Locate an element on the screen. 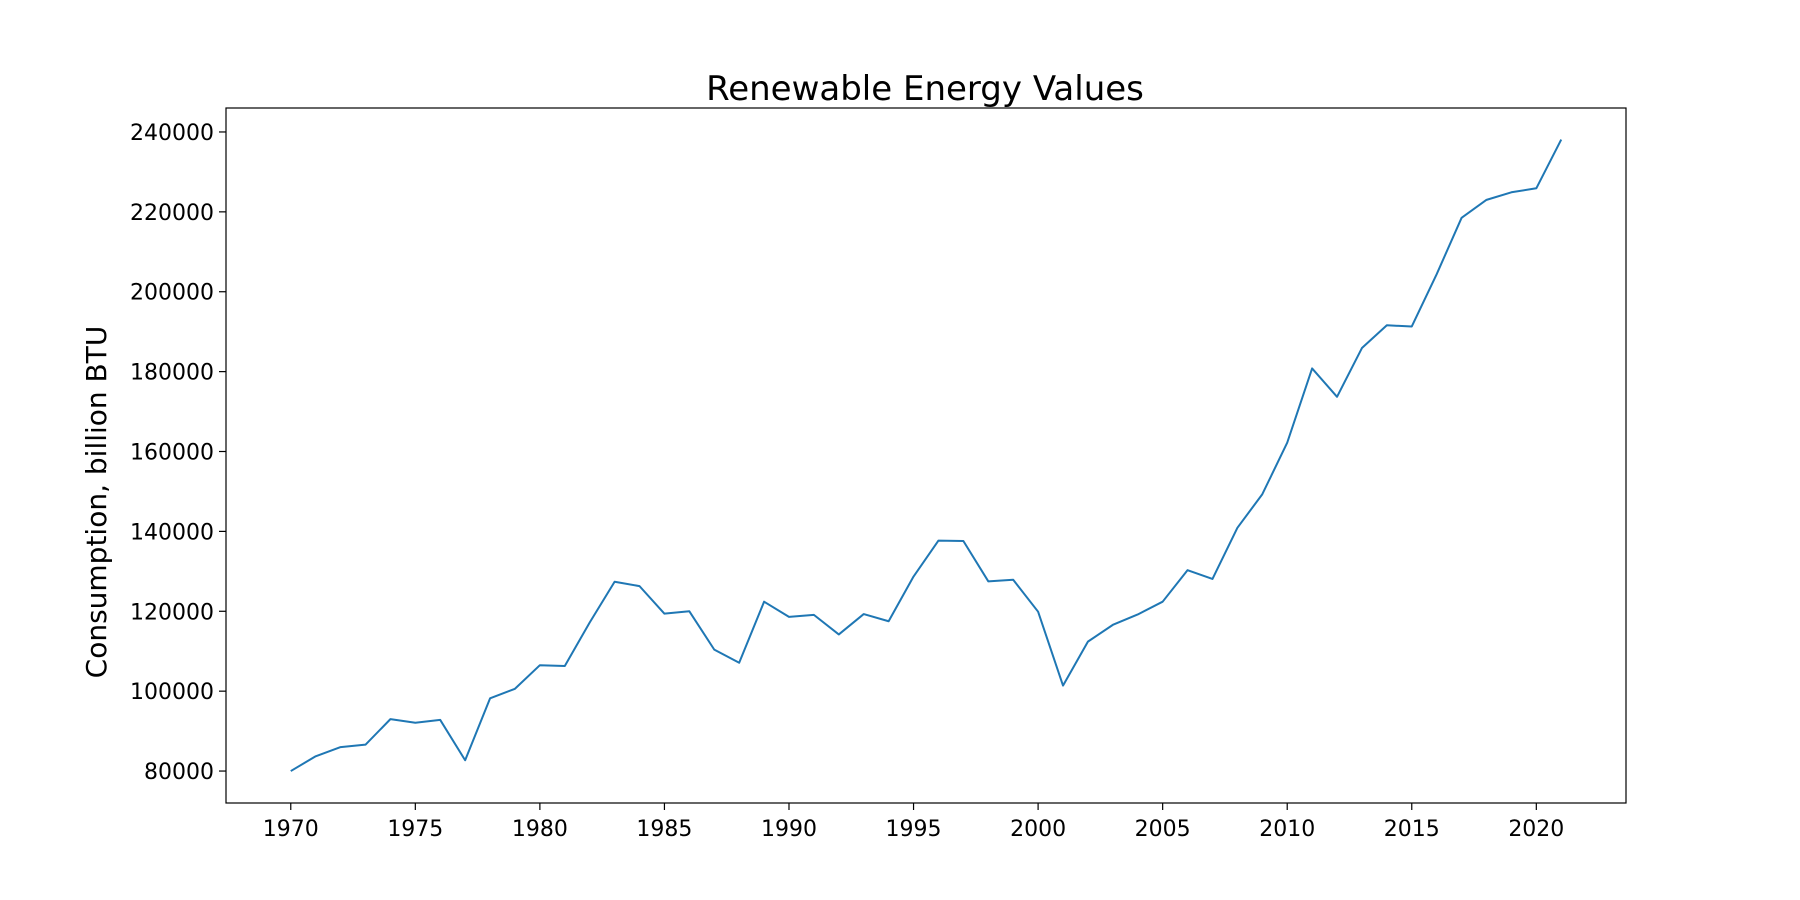 Image resolution: width=1800 pixels, height=900 pixels. y-tick-label: 120000 is located at coordinates (172, 612).